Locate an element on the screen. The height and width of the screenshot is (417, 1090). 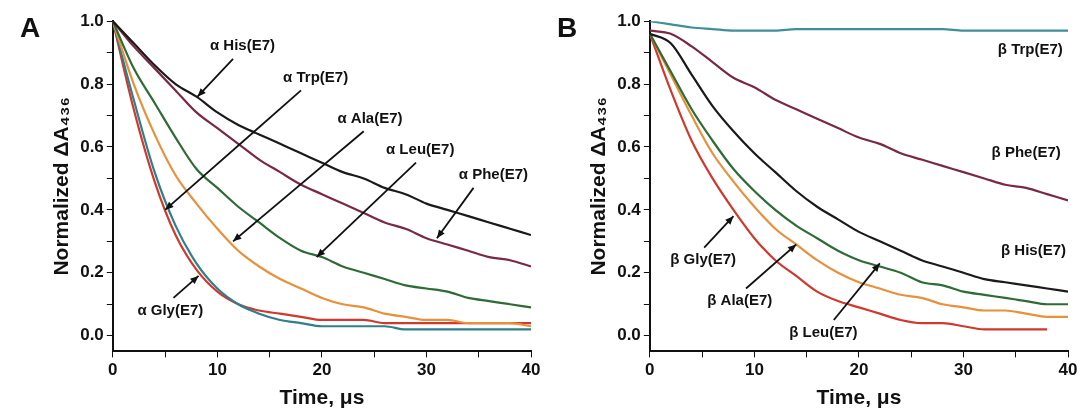
annotation: α Trp(E7) is located at coordinates (316, 76).